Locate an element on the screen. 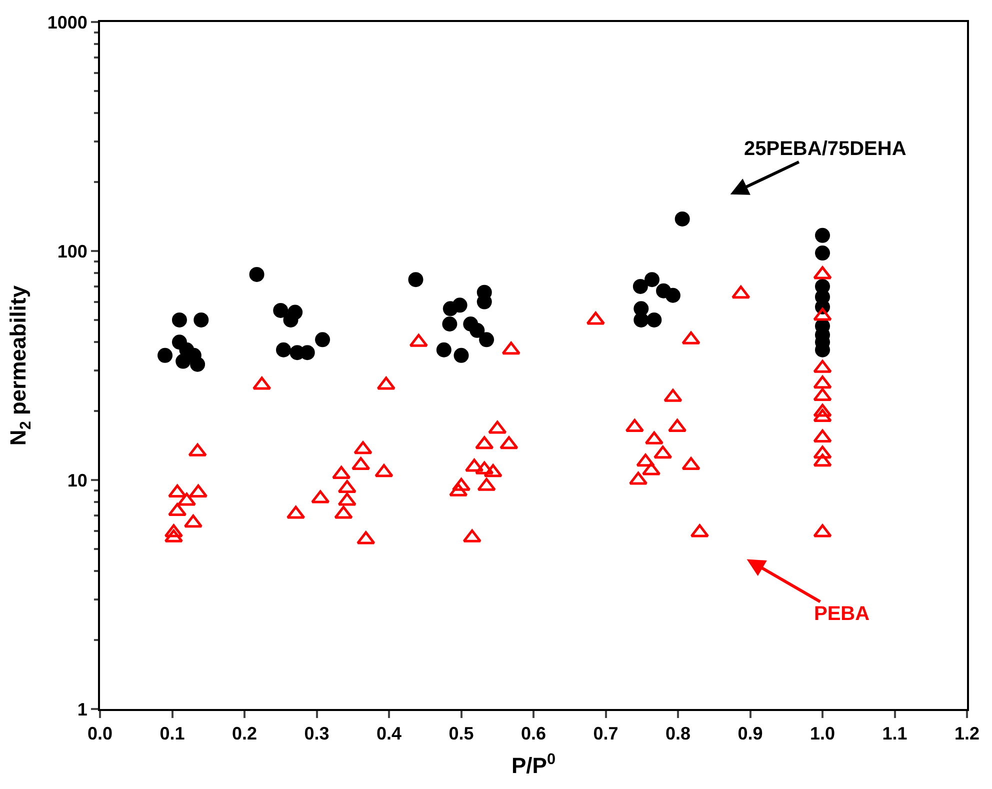 This screenshot has width=992, height=789. y-tick-label: 1000 is located at coordinates (67, 22).